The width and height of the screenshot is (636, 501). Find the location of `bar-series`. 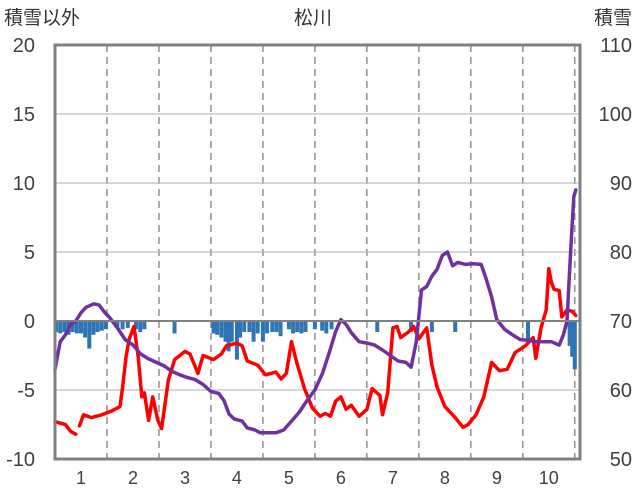

bar-series is located at coordinates (315, 345).